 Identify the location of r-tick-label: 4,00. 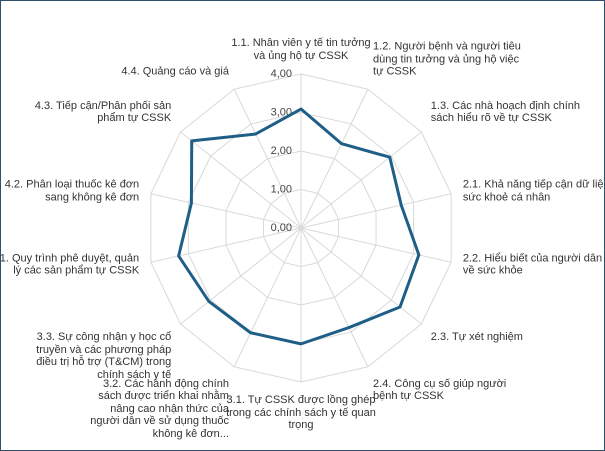
(281, 74).